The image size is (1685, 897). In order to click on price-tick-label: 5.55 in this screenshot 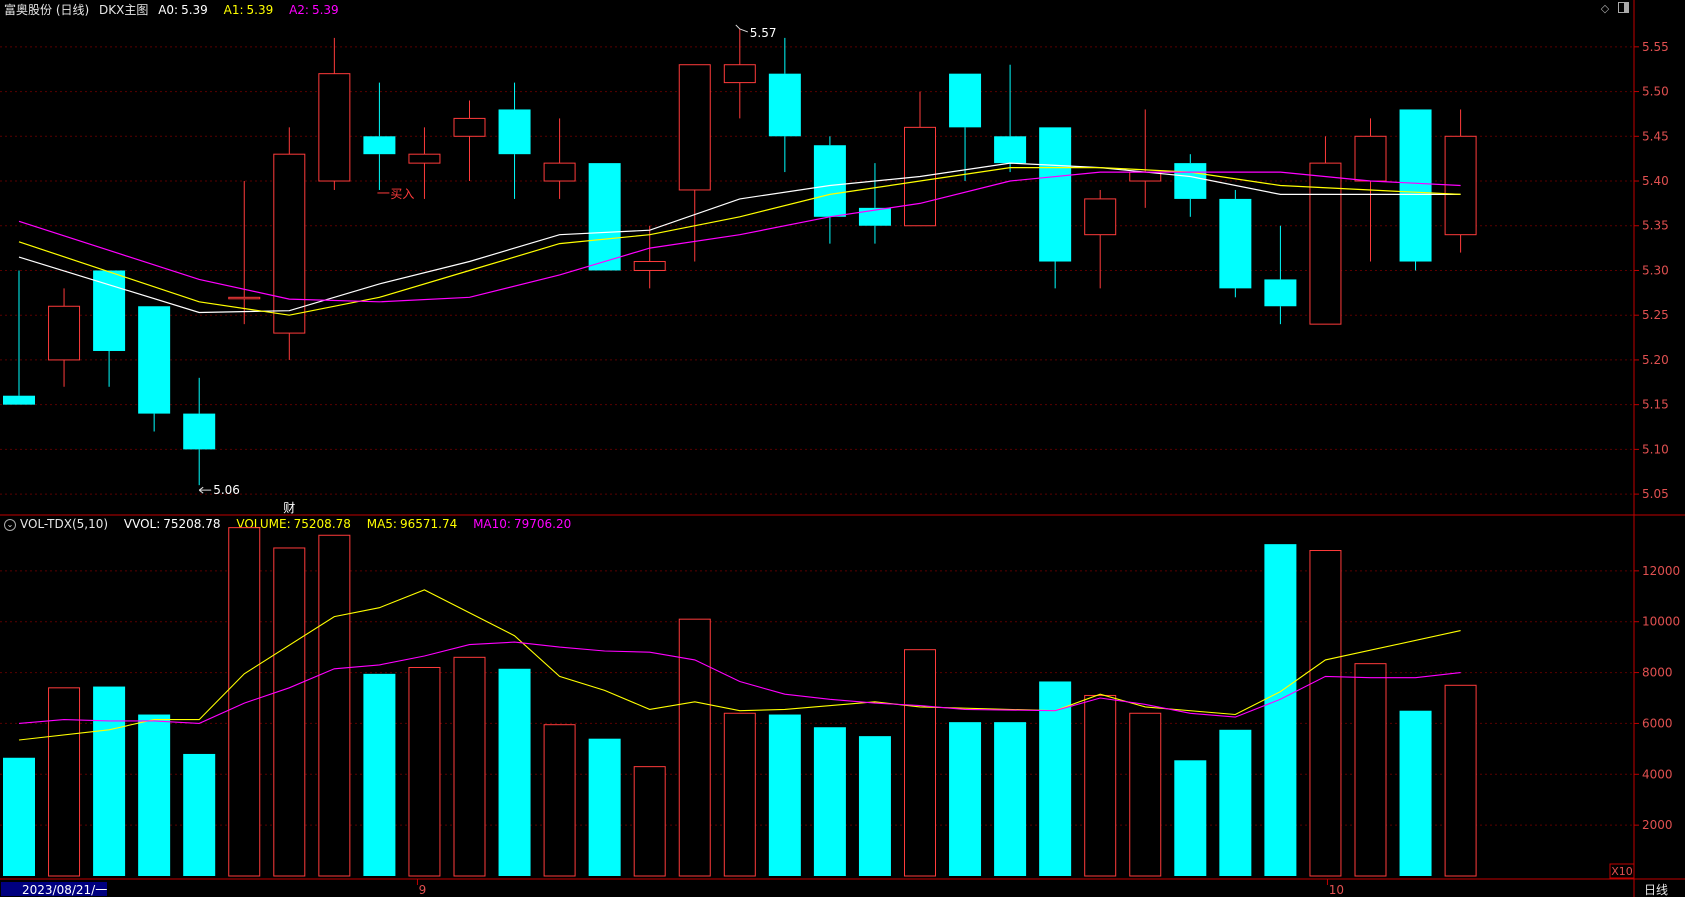, I will do `click(1655, 47)`.